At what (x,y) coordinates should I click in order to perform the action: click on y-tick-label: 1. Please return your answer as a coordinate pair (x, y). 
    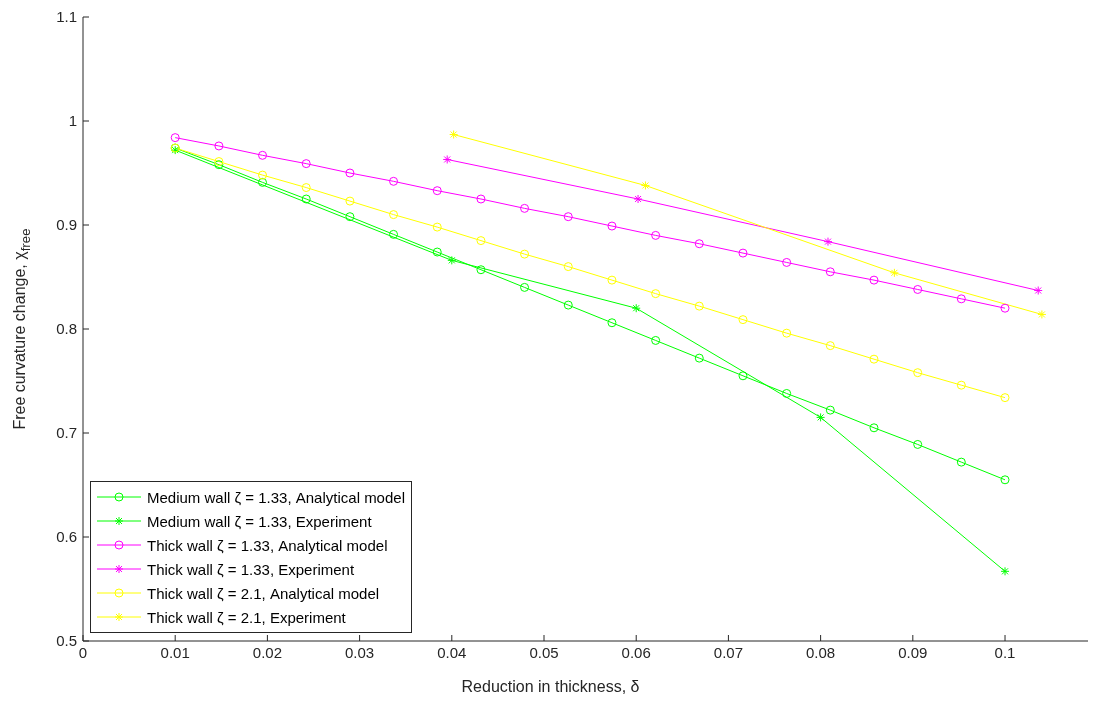
    Looking at the image, I should click on (72, 121).